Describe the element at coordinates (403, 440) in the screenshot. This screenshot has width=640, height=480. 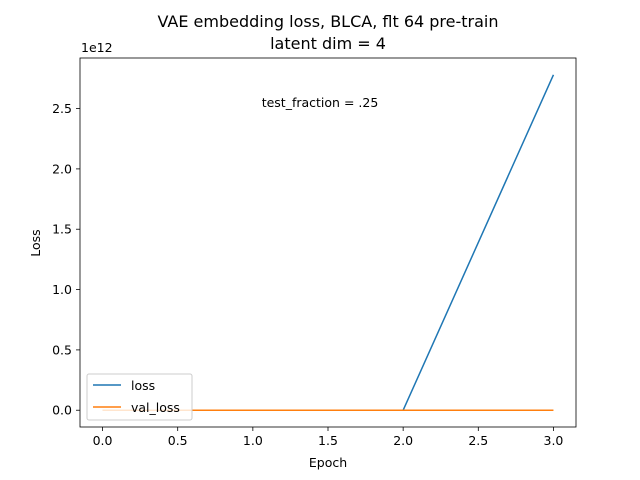
I see `x-tick-label: 2.0` at that location.